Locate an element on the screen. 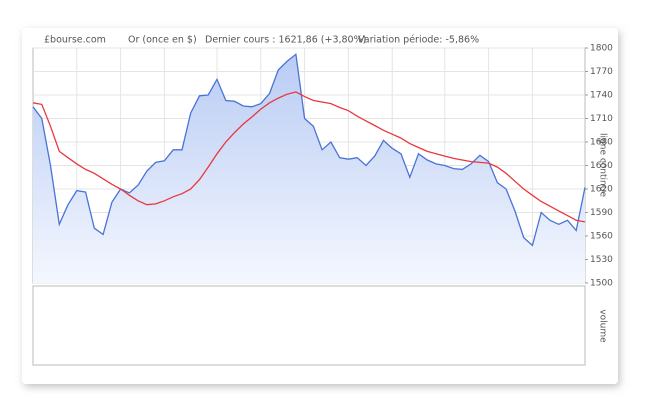  y-tick-label: 1620 is located at coordinates (601, 190).